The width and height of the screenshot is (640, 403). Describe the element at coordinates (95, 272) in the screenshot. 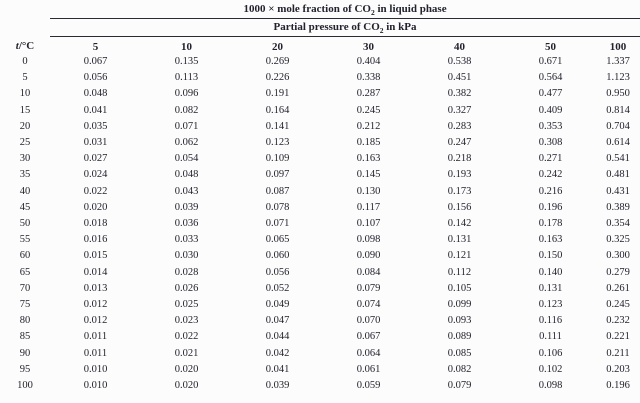

I see `value-cell: 0.014` at that location.